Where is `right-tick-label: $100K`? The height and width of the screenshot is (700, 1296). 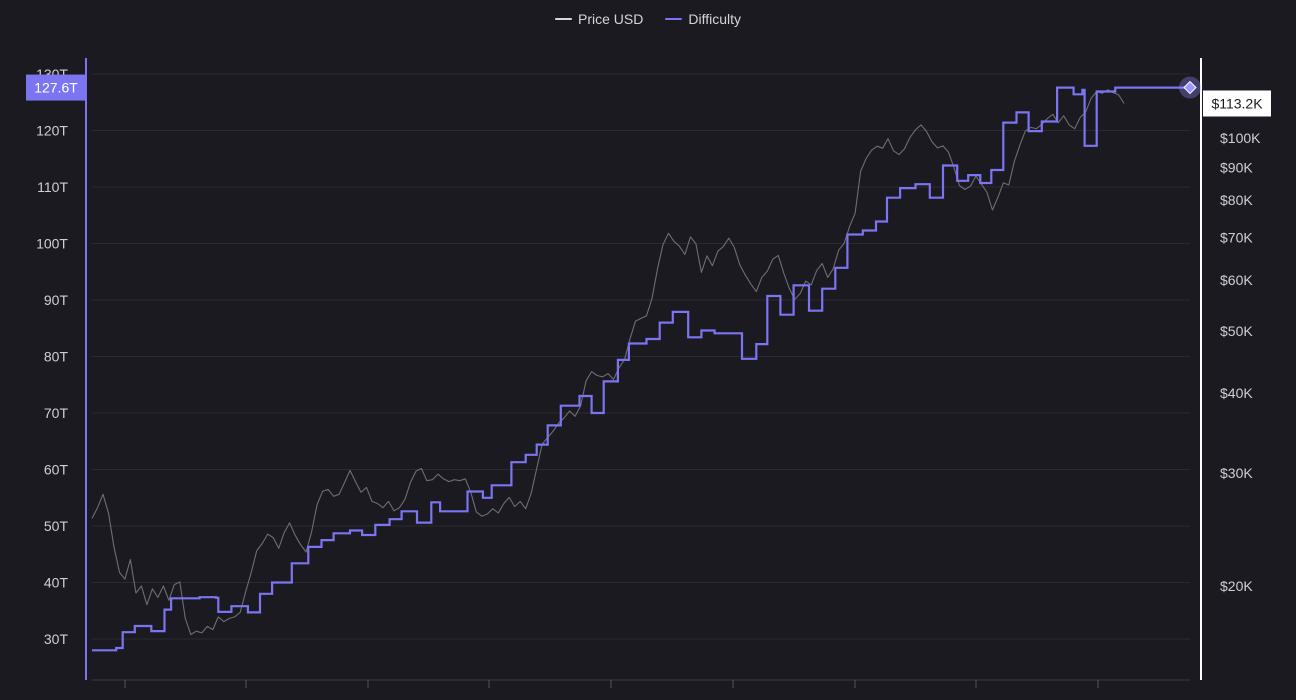
right-tick-label: $100K is located at coordinates (1240, 138).